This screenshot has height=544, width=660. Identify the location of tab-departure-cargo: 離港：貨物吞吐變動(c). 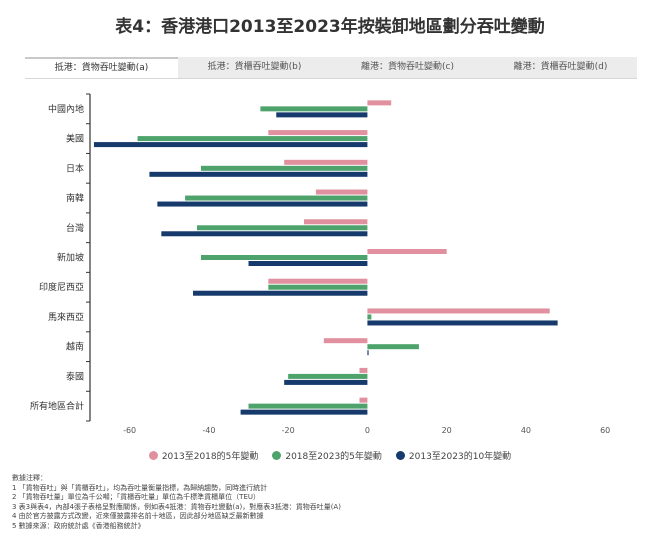
(407, 67).